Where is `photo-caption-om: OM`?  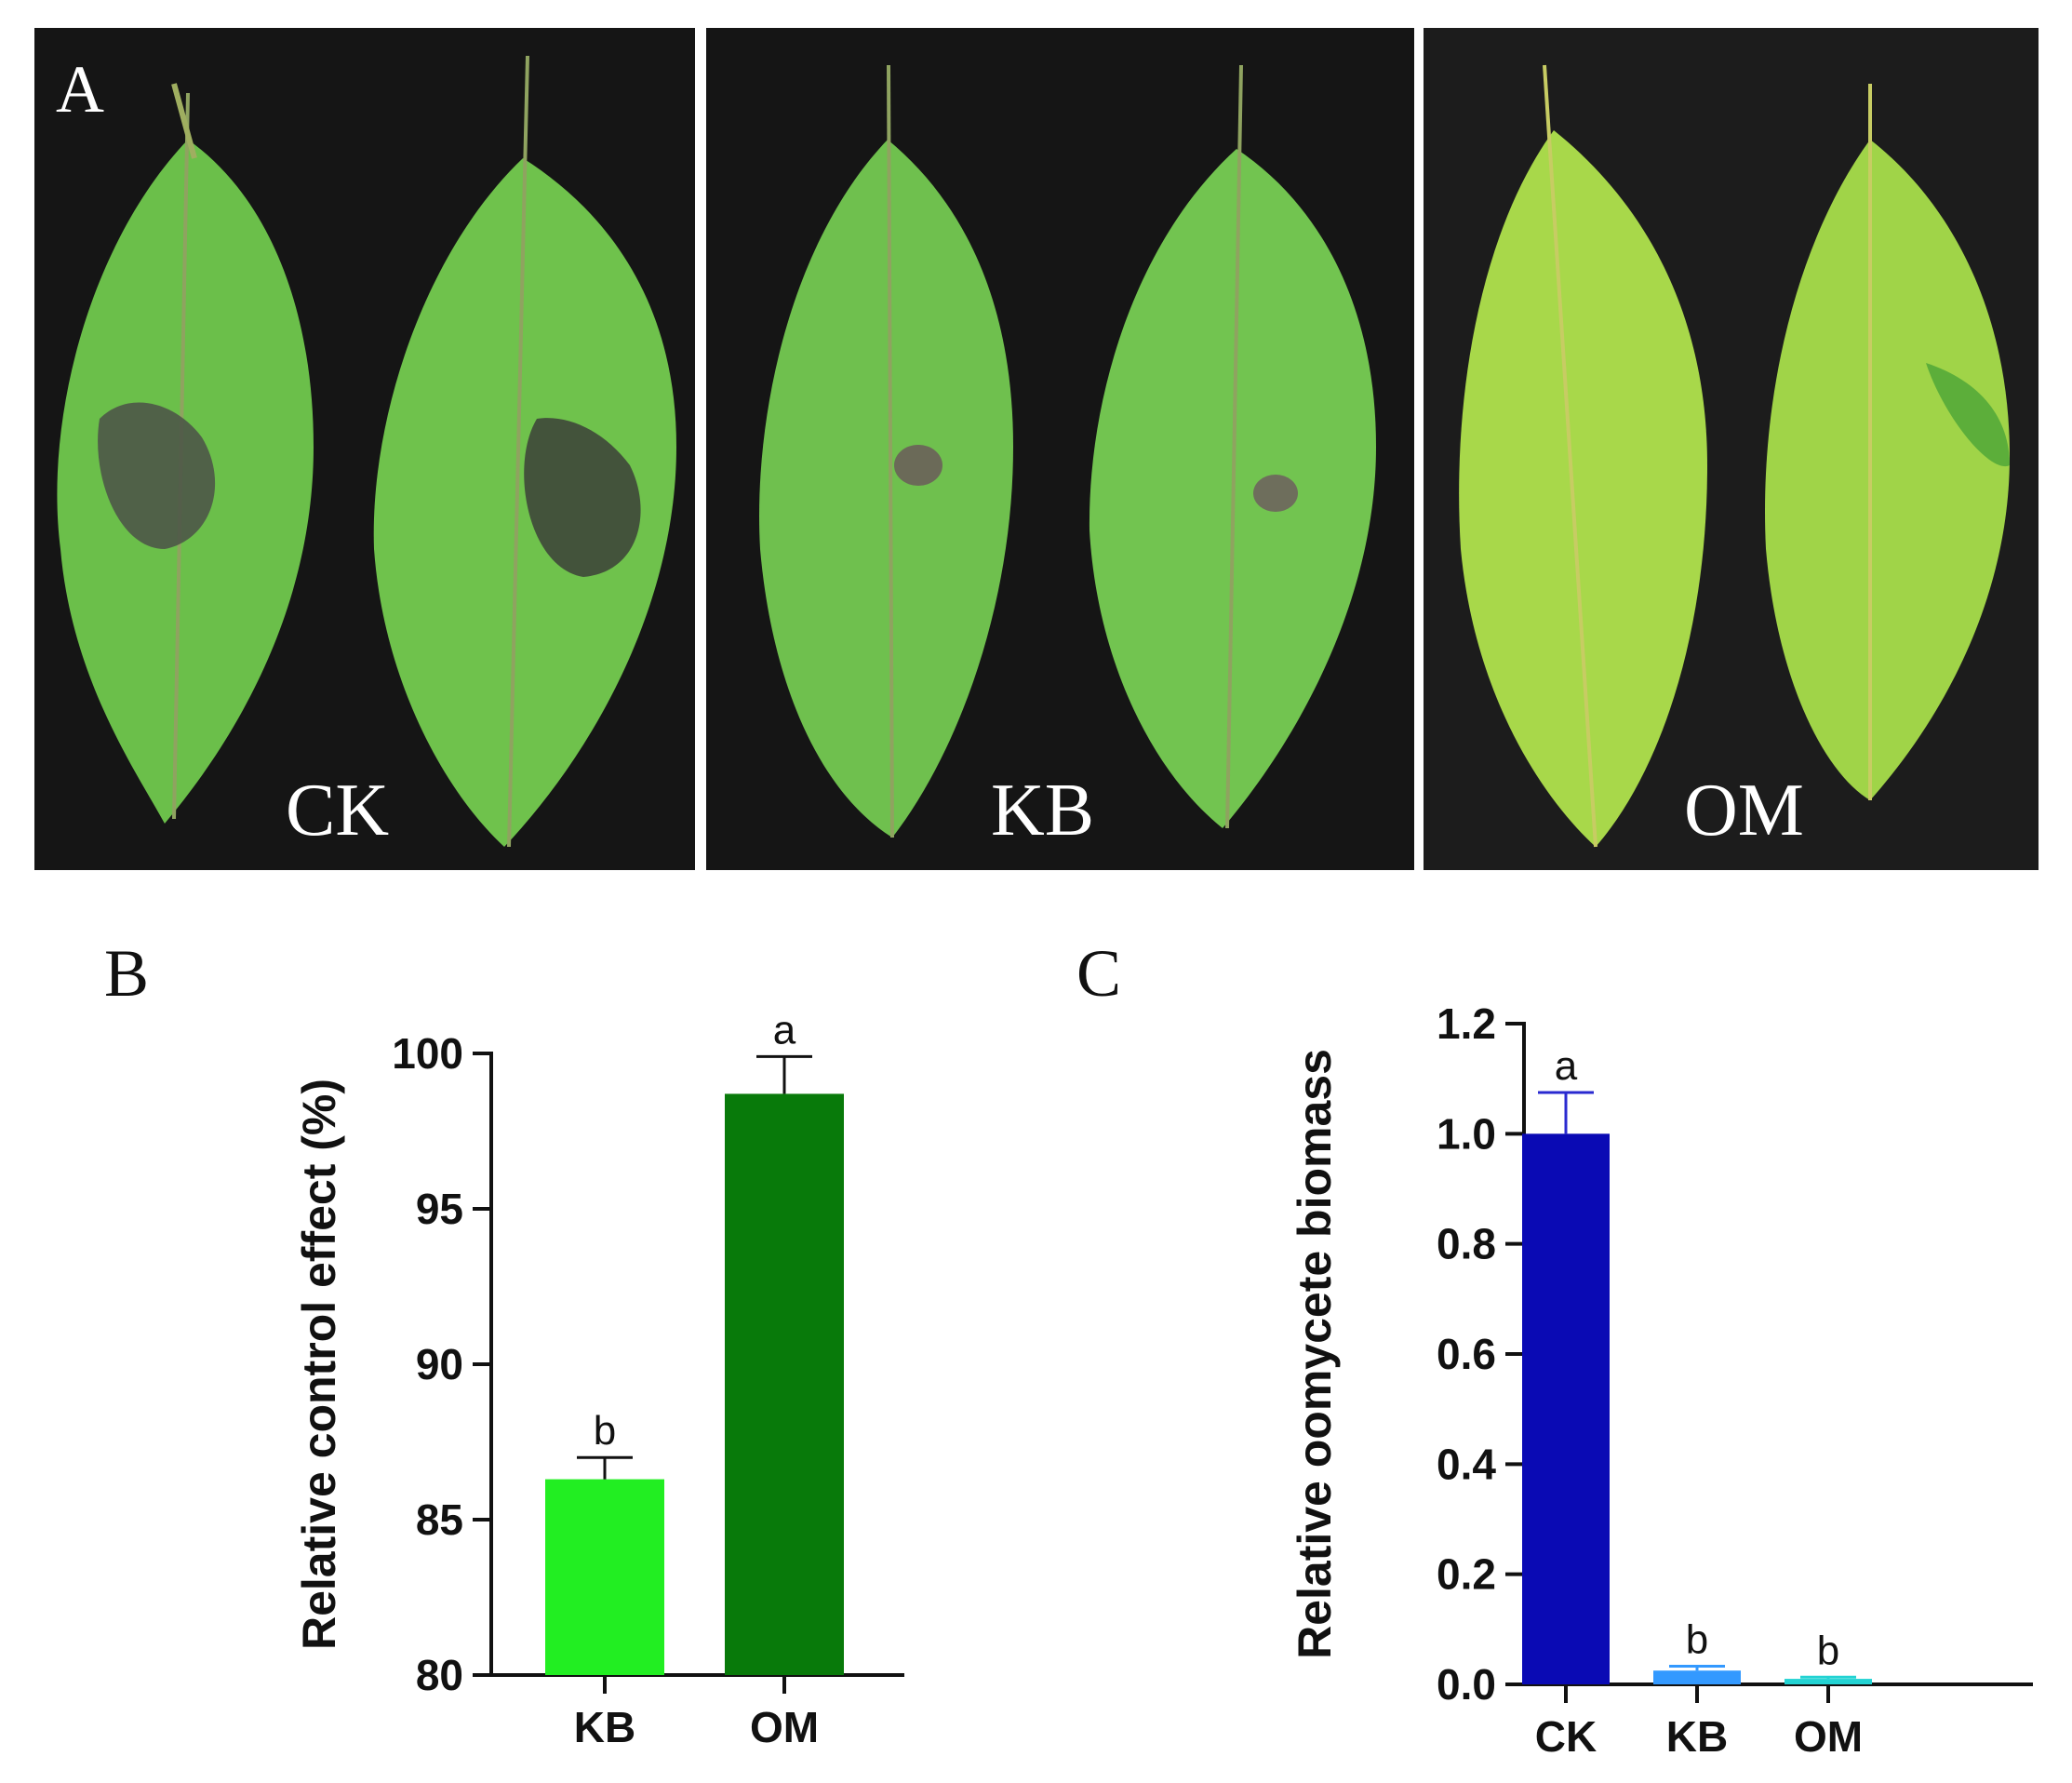
photo-caption-om: OM is located at coordinates (1744, 810).